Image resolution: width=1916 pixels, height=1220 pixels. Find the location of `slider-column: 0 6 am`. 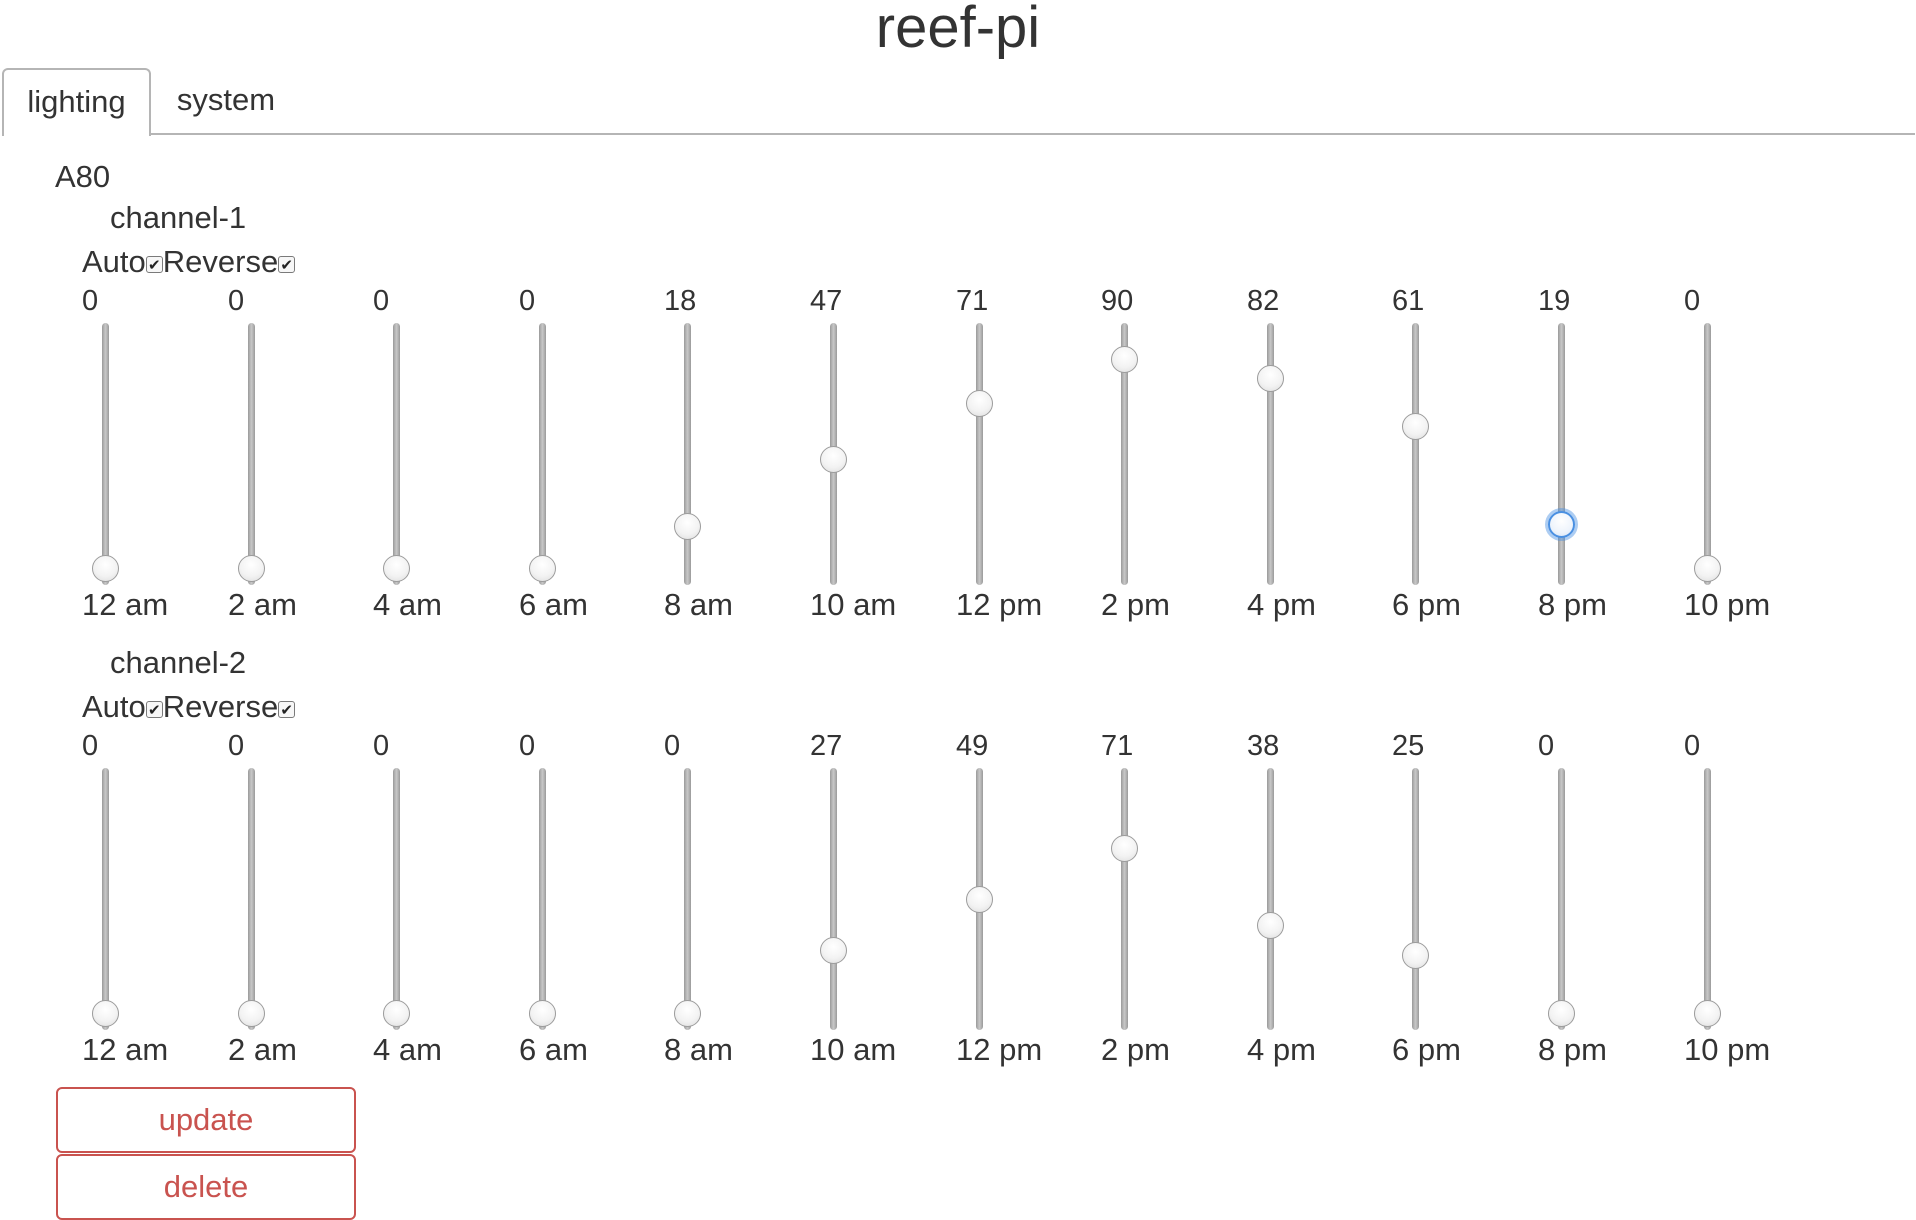

slider-column: 0 6 am is located at coordinates (589, 458).